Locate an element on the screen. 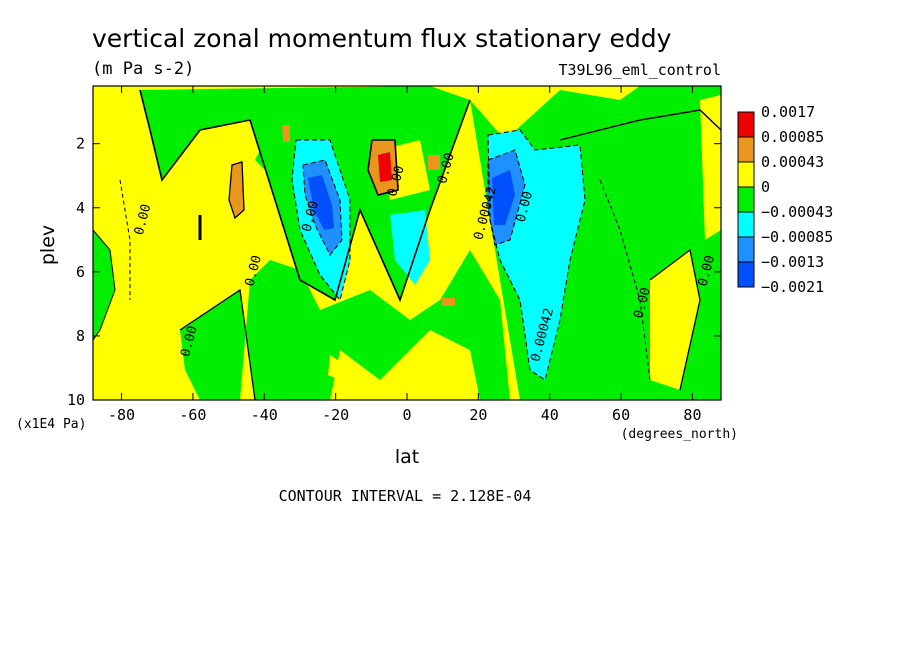 The height and width of the screenshot is (654, 904). y-axis-units: (x1E4 Pa) is located at coordinates (51, 424).